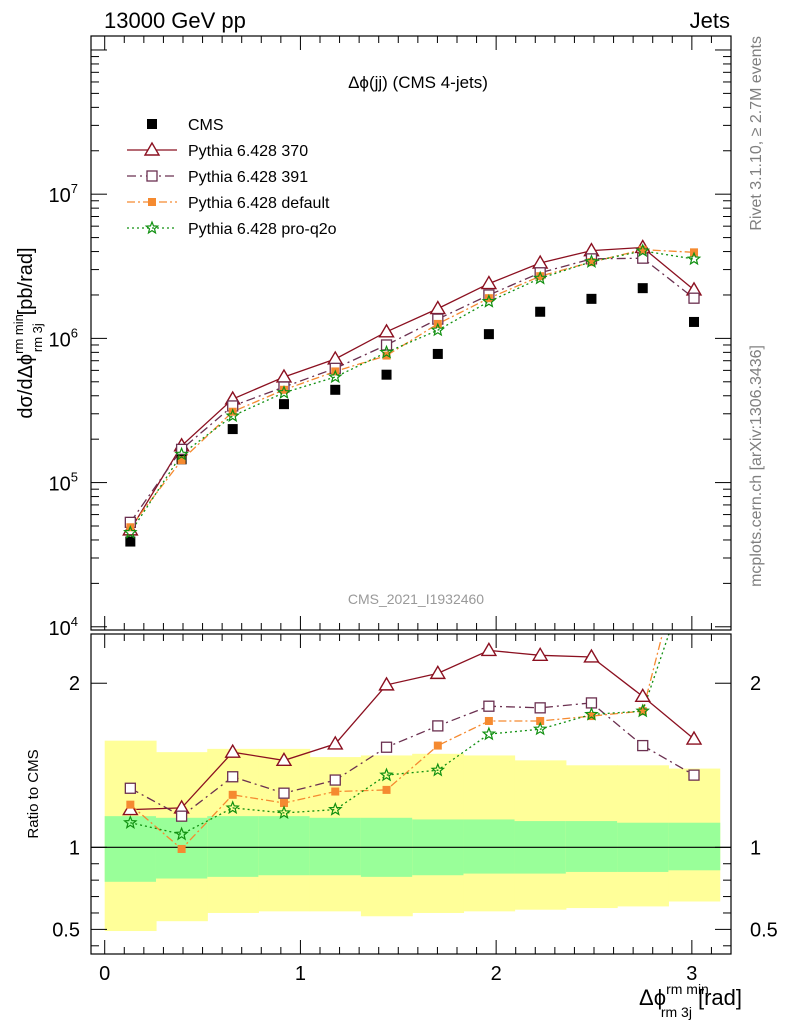 The height and width of the screenshot is (1024, 786). I want to click on ratio-line-pythia-6-428-pro-q2o, so click(400, 734).